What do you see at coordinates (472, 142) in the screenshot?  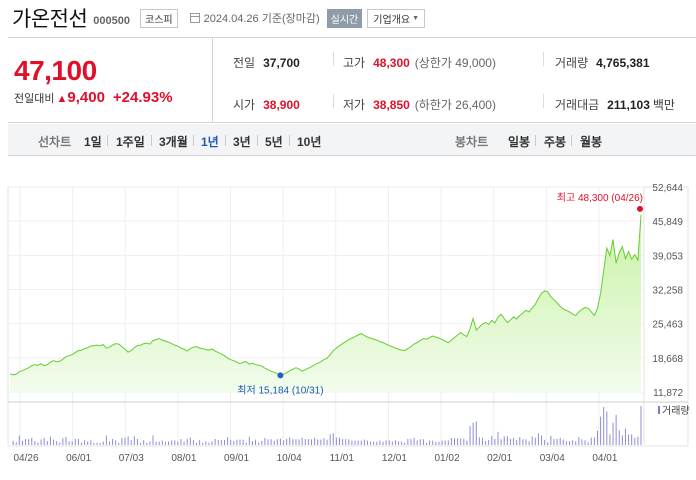 I see `candle-chart-label: 봉차트` at bounding box center [472, 142].